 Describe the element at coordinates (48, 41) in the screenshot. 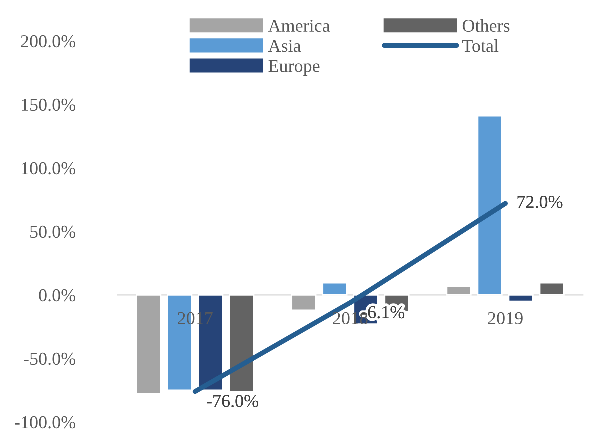

I see `y-tick-label: 200.0%` at that location.